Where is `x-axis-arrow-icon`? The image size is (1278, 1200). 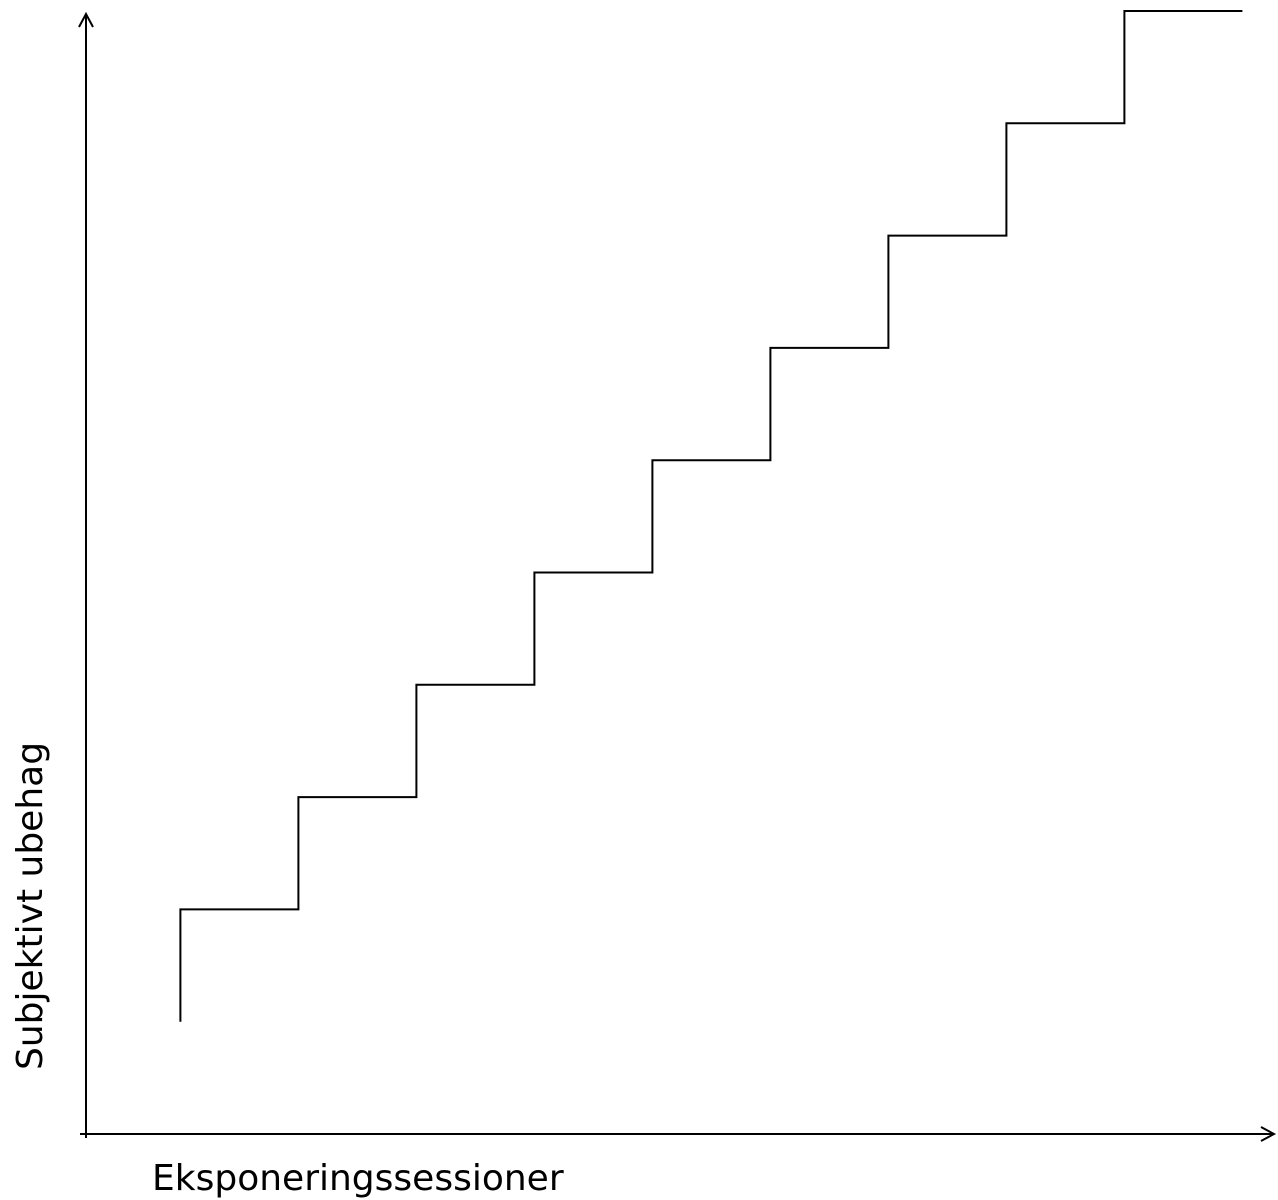 x-axis-arrow-icon is located at coordinates (1268, 1134).